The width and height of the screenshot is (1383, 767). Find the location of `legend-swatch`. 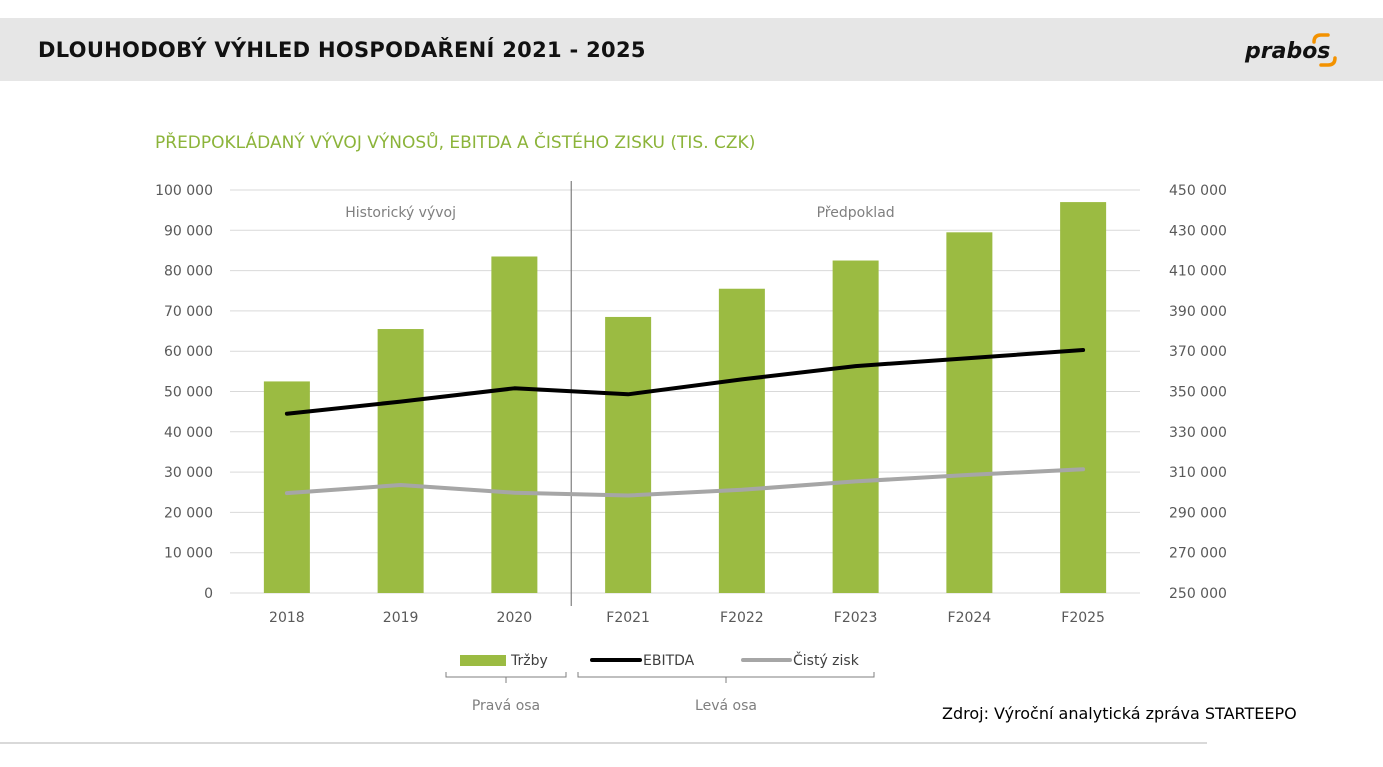

legend-swatch is located at coordinates (483, 660).